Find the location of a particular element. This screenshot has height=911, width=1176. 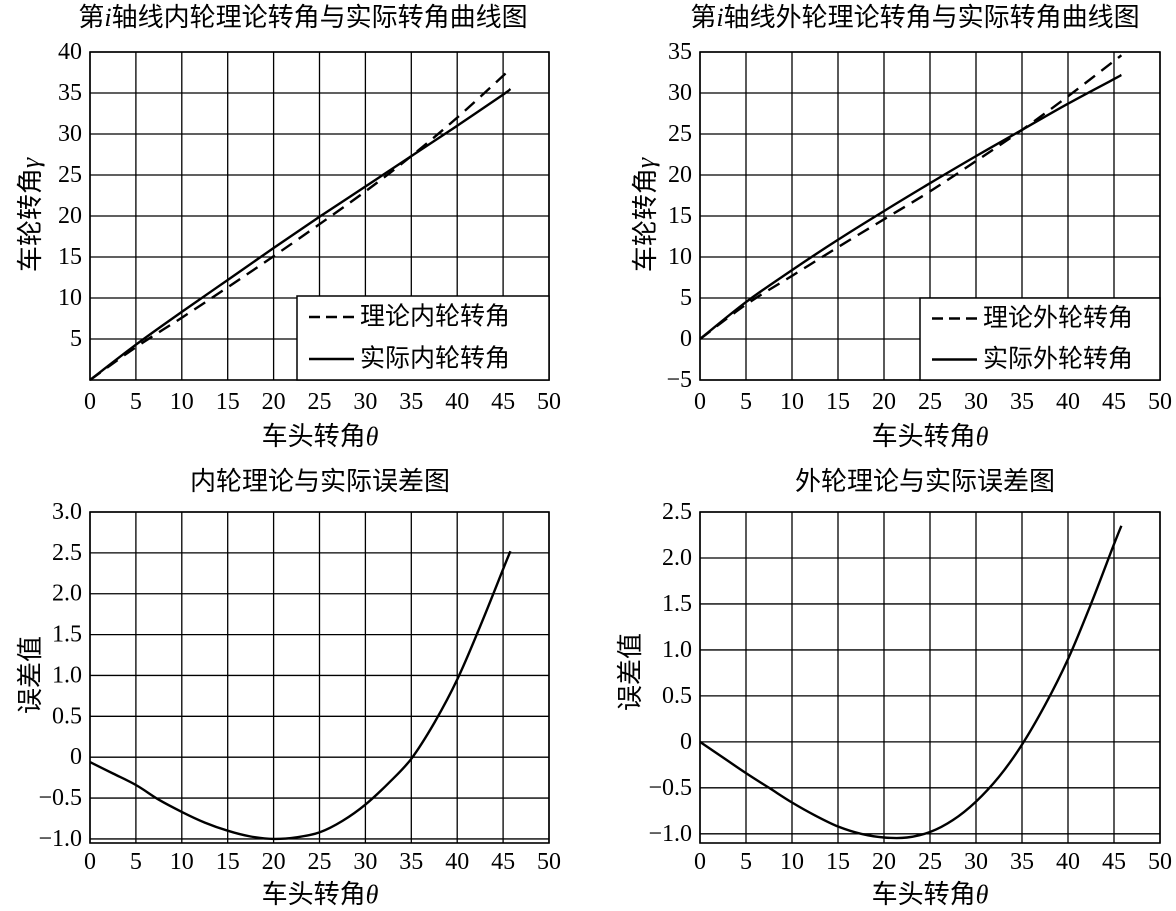

y-tick-label: 1.0 is located at coordinates (677, 650).